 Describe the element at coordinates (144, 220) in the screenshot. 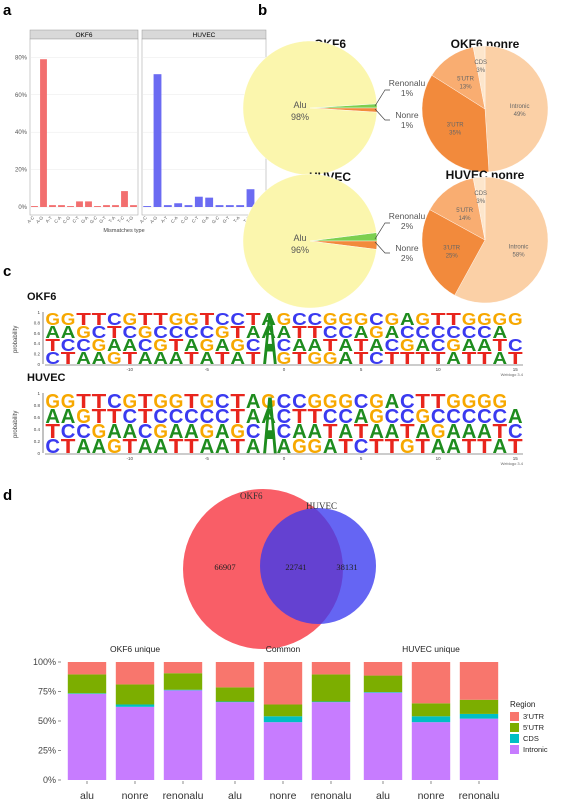

I see `x-tick-label: A-C` at that location.